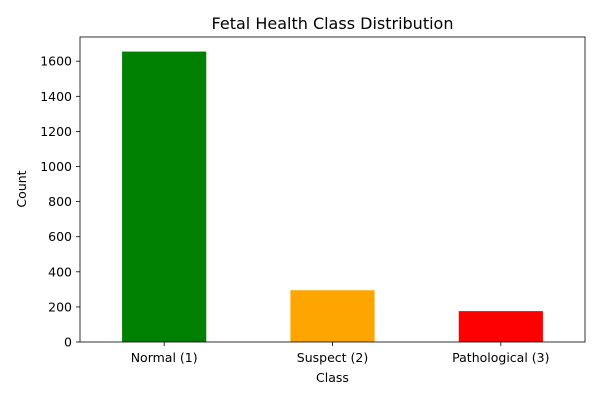  What do you see at coordinates (56, 96) in the screenshot?
I see `y-tick-label-8: 1400` at bounding box center [56, 96].